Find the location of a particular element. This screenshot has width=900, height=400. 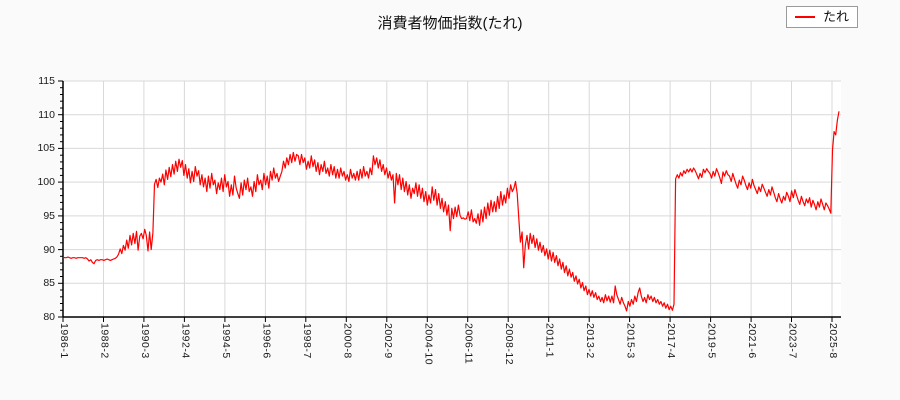

x-tick-label: 2019-5 is located at coordinates (711, 341).